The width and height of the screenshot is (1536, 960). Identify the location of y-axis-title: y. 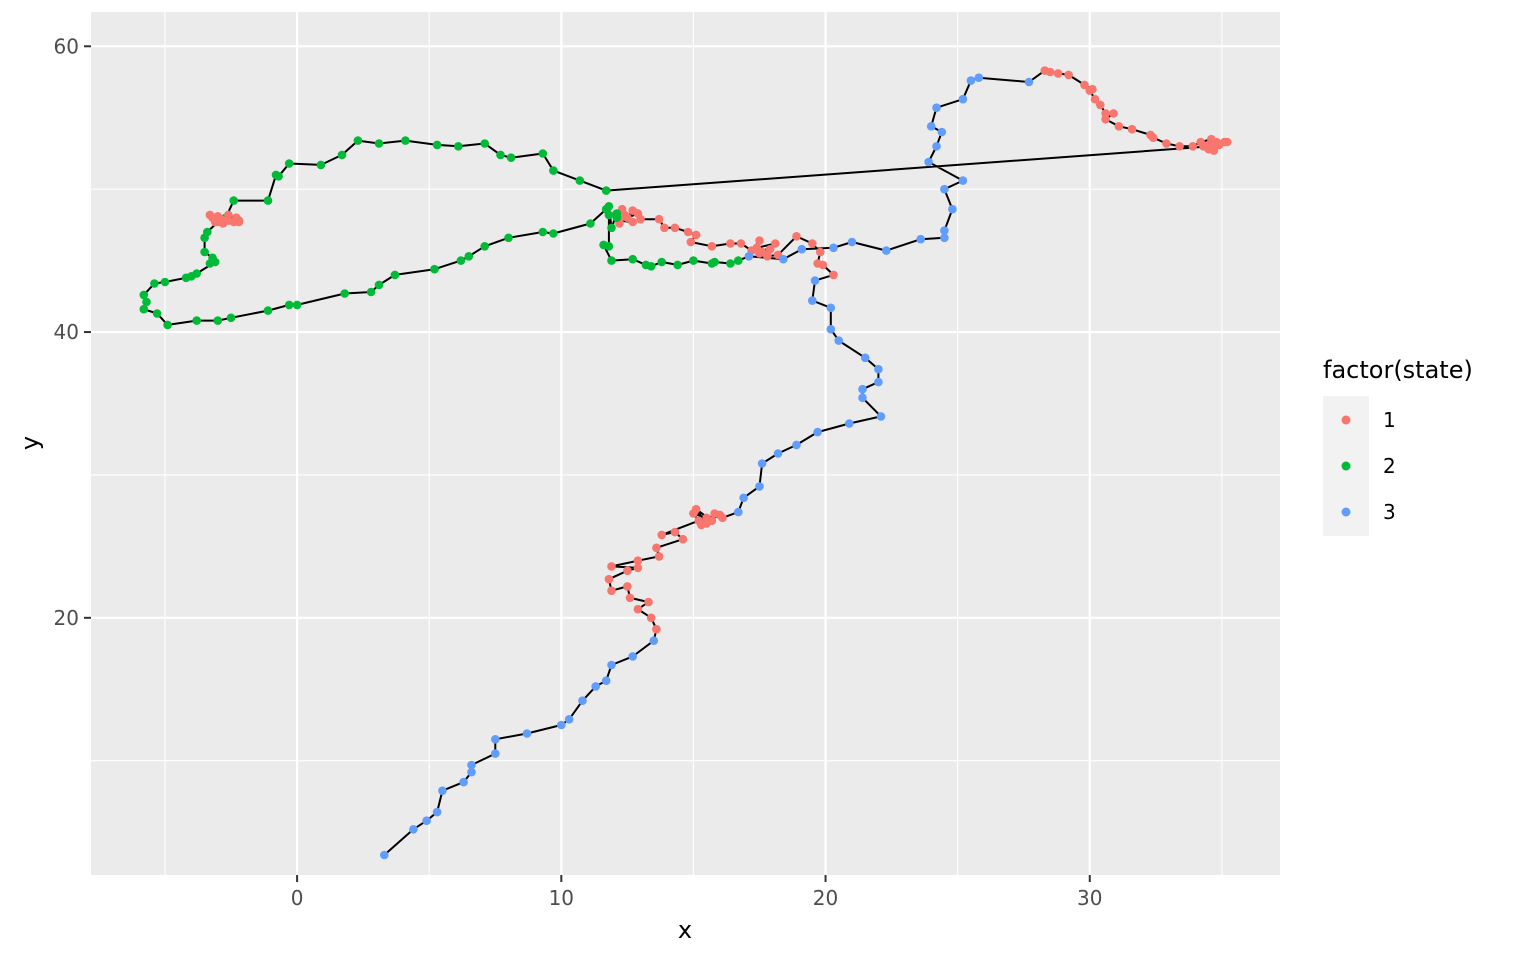
(30, 443).